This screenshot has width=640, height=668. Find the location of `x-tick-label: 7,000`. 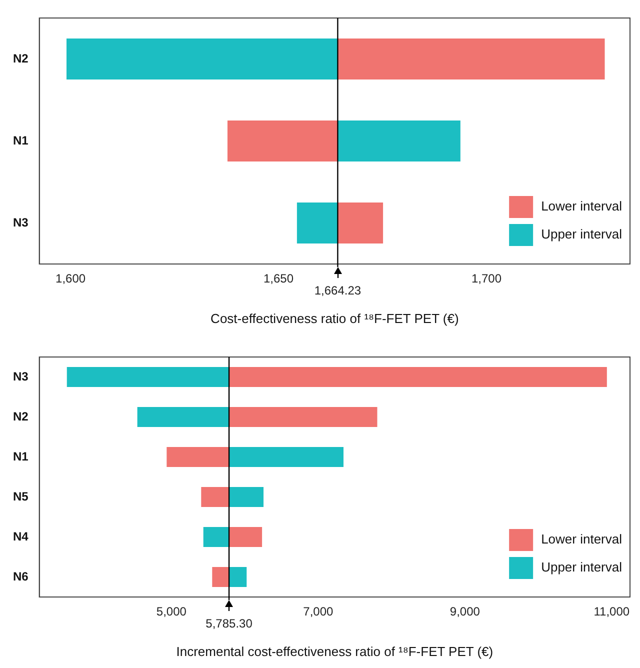

x-tick-label: 7,000 is located at coordinates (318, 611).